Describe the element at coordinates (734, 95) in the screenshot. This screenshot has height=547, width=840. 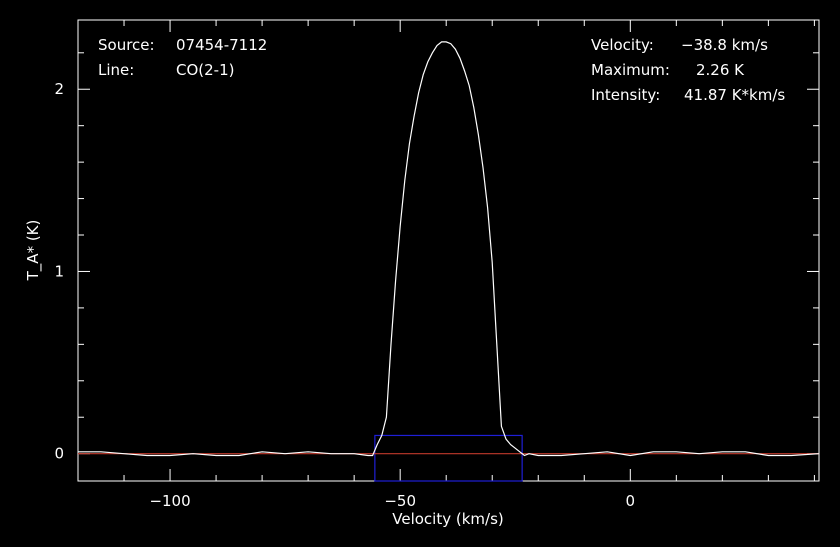
I see `intensity-value: 41.87 K*km/s` at that location.